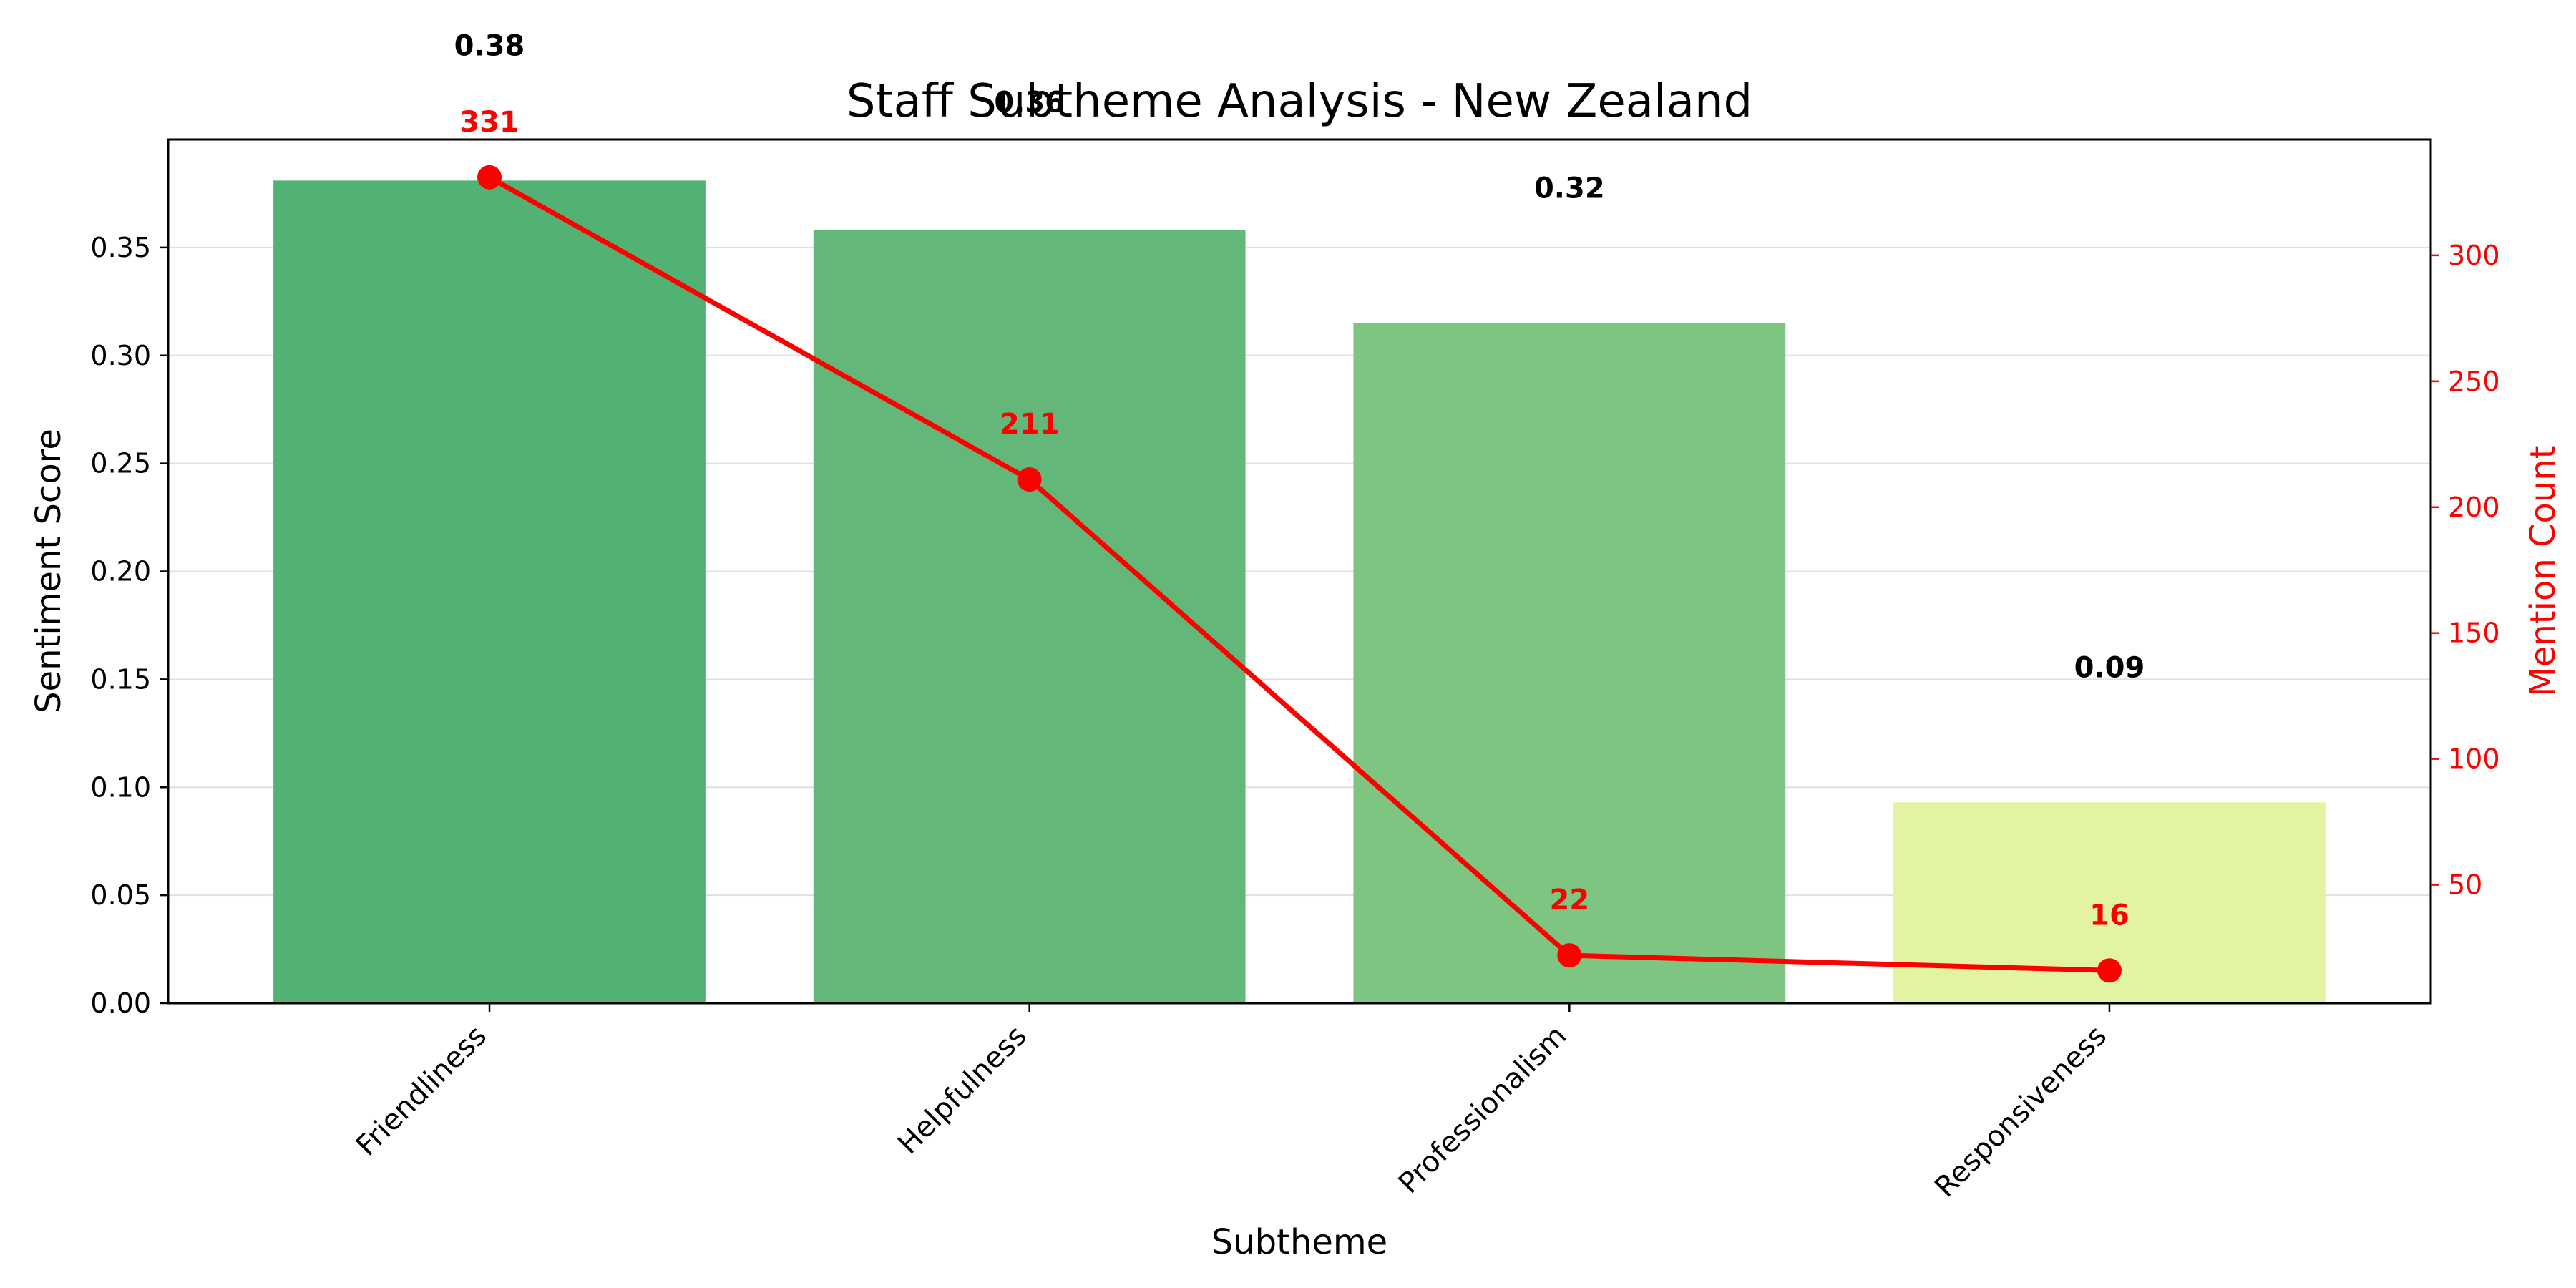 The image size is (2576, 1288). I want to click on mention-count-label: 16, so click(2109, 915).